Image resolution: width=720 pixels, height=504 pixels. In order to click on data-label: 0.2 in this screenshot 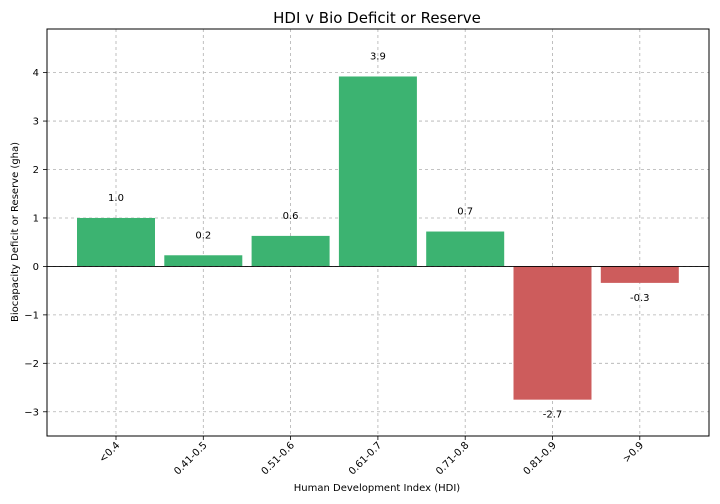, I will do `click(203, 235)`.